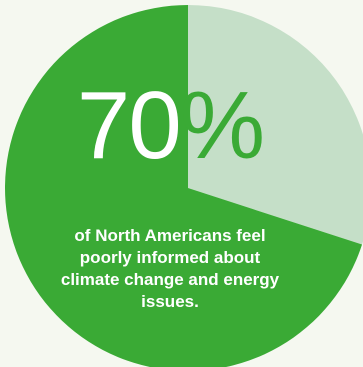 The height and width of the screenshot is (367, 363). What do you see at coordinates (222, 125) in the screenshot?
I see `stat-percent-sign: %` at bounding box center [222, 125].